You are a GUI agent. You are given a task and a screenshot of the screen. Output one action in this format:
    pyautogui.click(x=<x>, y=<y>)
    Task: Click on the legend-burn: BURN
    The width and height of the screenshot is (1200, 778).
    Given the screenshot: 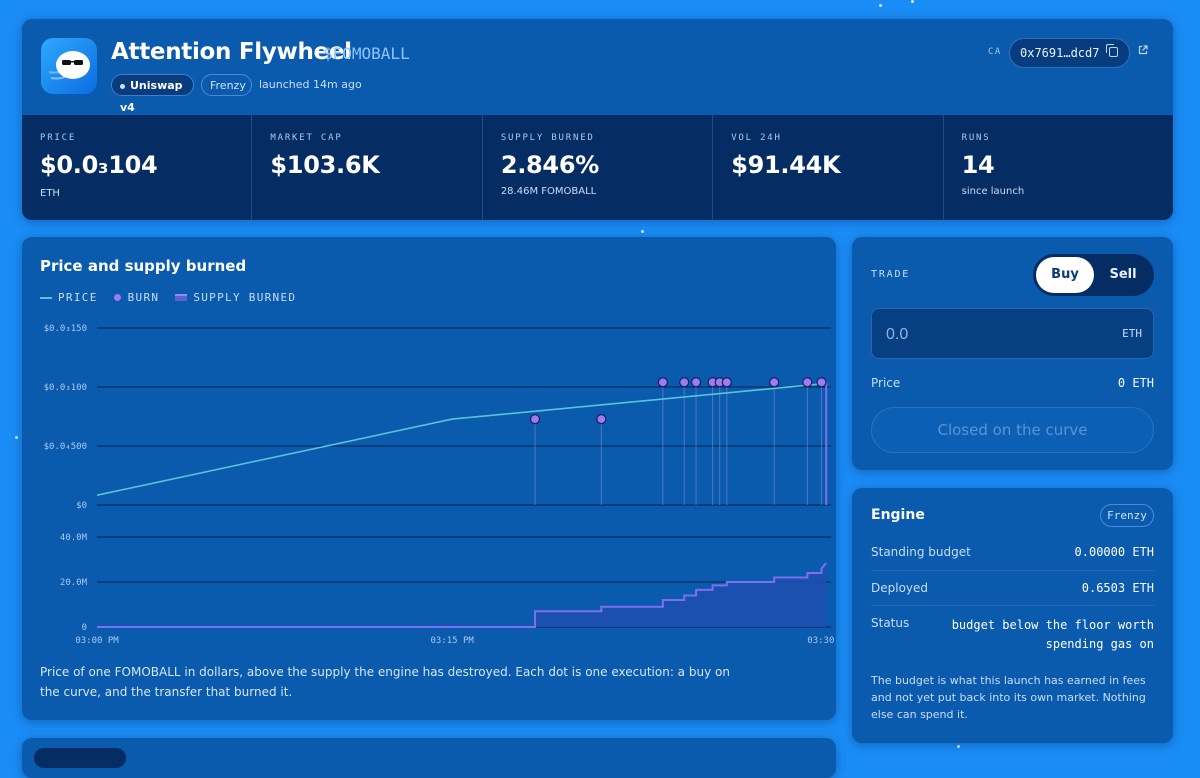 What is the action you would take?
    pyautogui.click(x=136, y=297)
    